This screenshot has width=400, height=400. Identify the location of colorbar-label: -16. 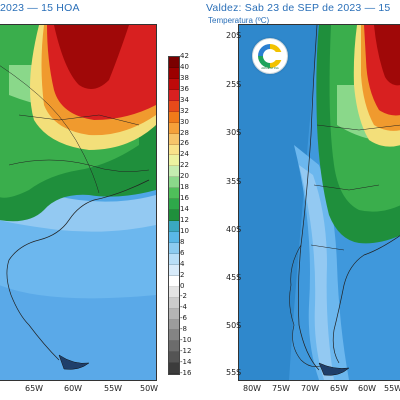
(186, 373).